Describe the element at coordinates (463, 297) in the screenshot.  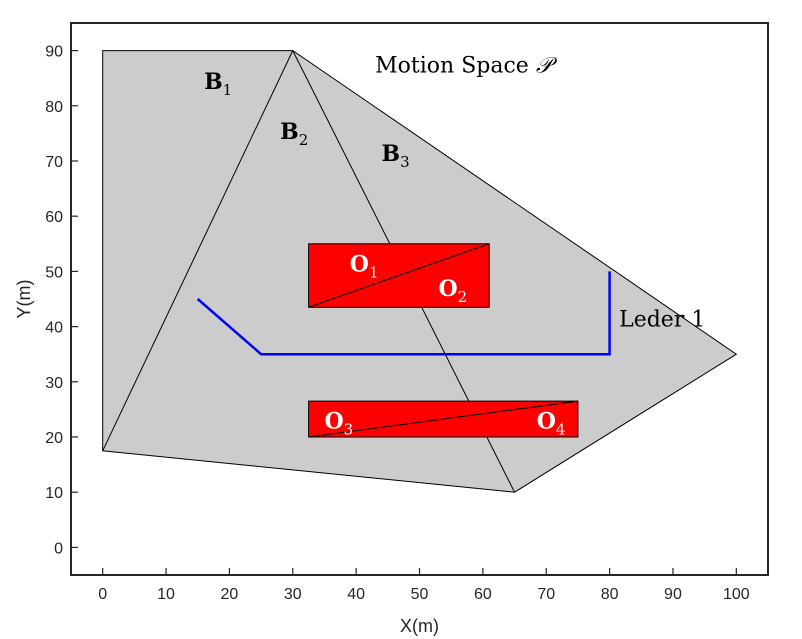
I see `obstacle-subscript: 2` at that location.